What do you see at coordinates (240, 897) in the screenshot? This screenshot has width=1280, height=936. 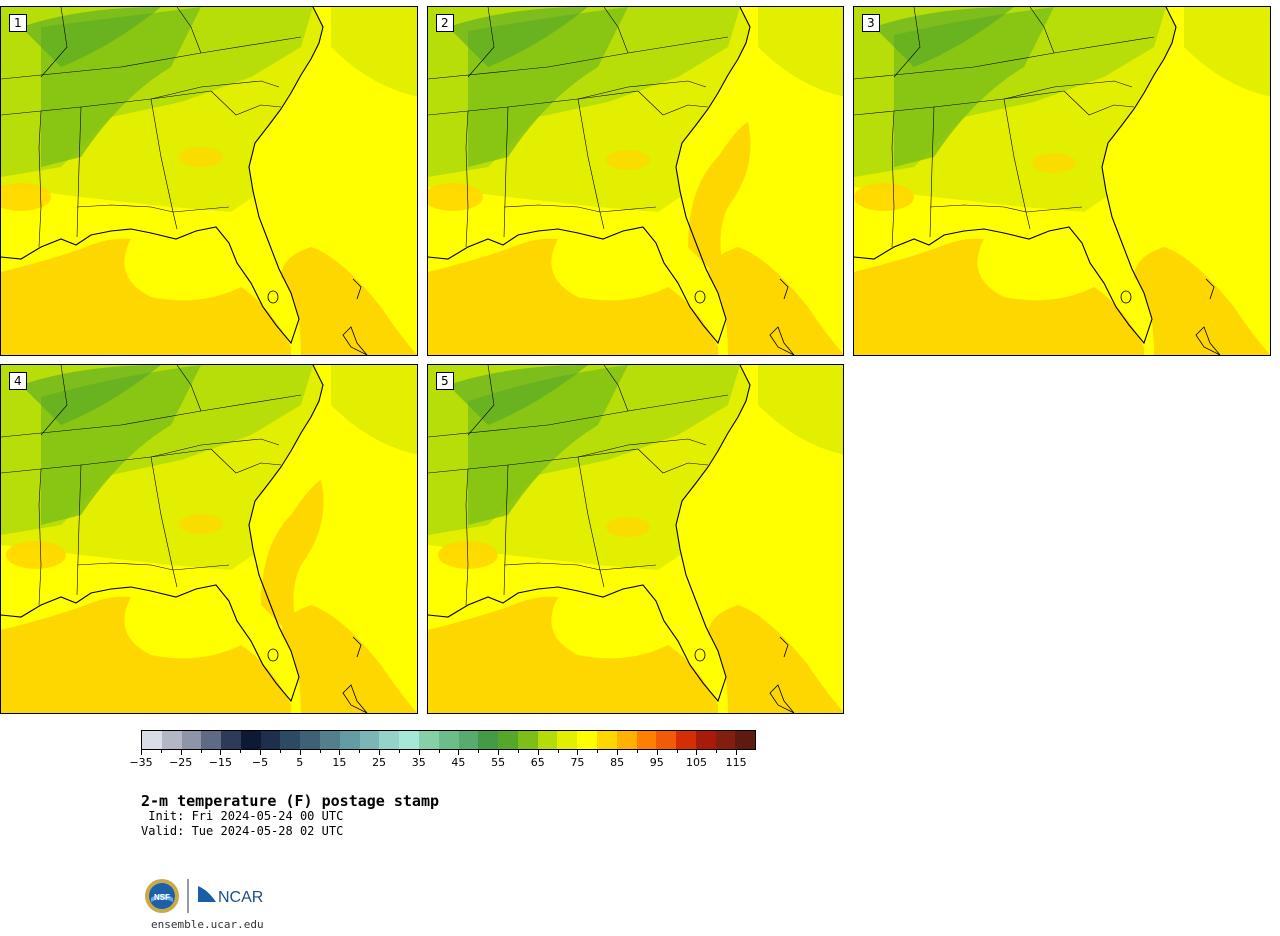 I see `svg-text: NCAR` at bounding box center [240, 897].